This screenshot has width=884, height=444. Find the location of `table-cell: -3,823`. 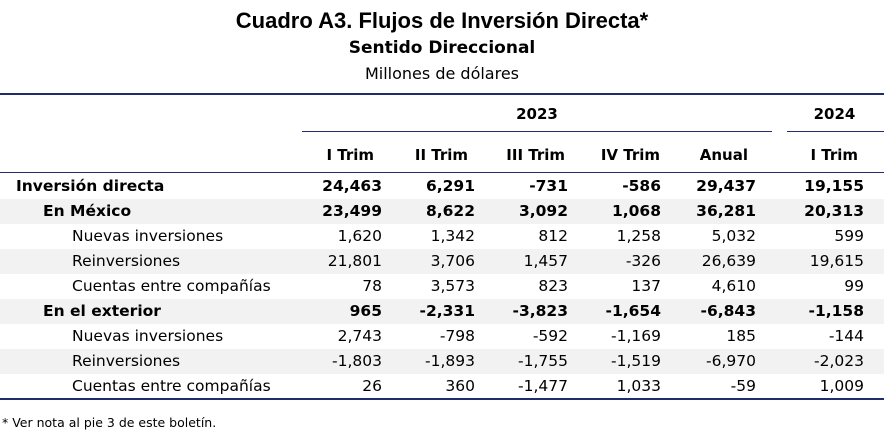

table-cell: -3,823 is located at coordinates (540, 311).